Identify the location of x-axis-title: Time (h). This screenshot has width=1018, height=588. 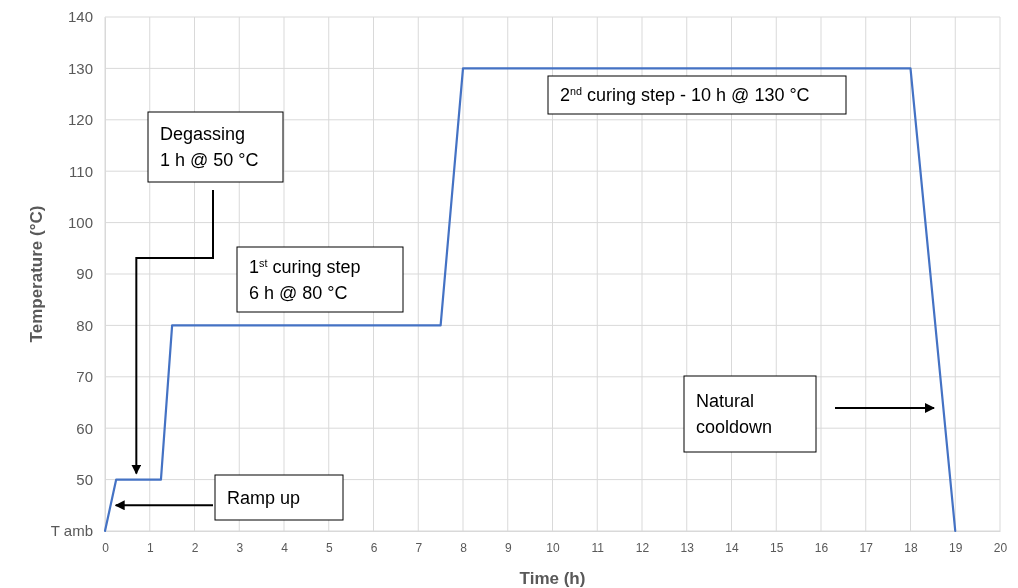
(552, 578).